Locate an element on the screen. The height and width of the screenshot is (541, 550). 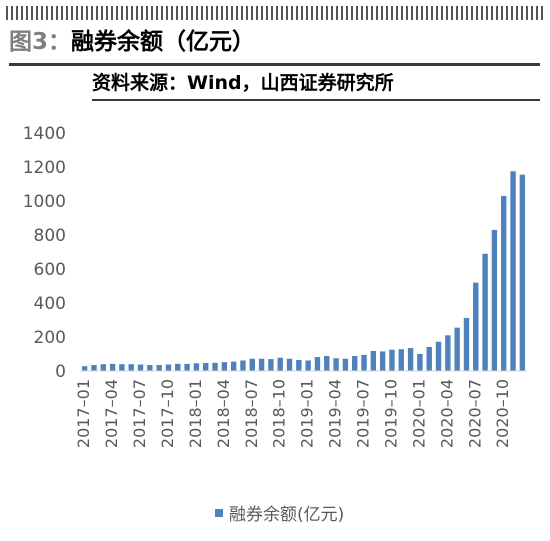
x-tick-label: 2020–04 is located at coordinates (446, 413).